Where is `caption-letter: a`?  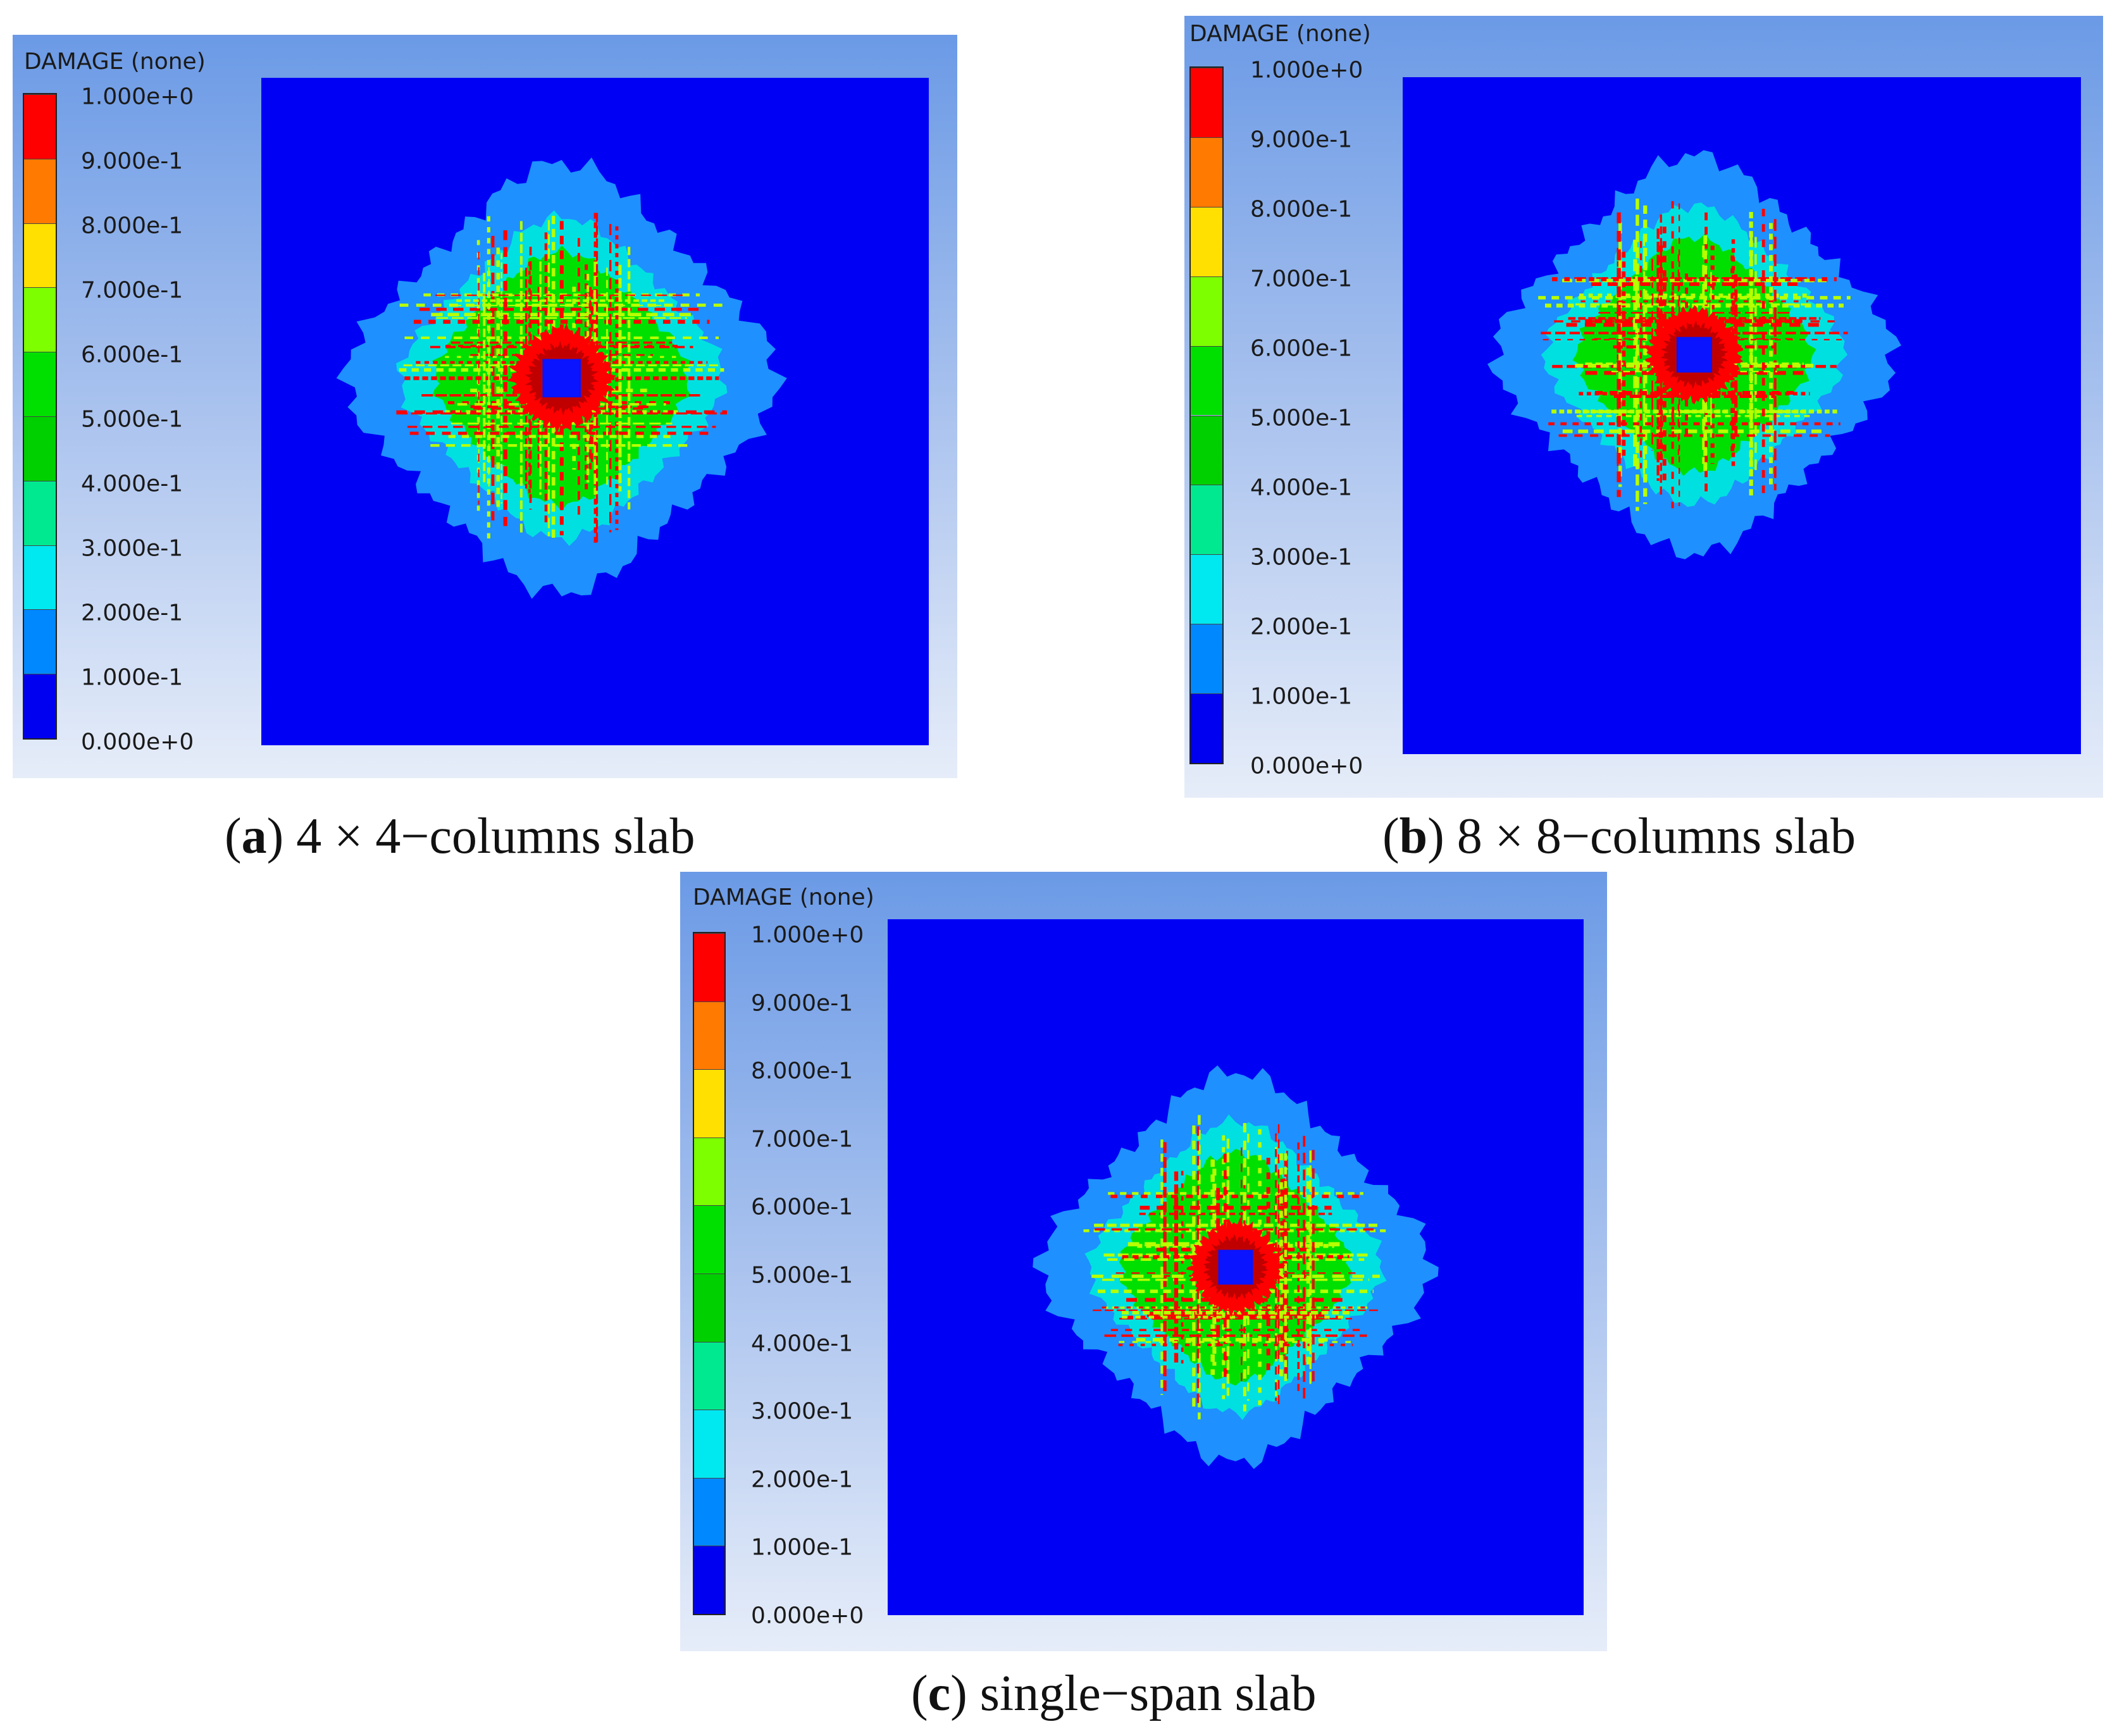 caption-letter: a is located at coordinates (254, 837).